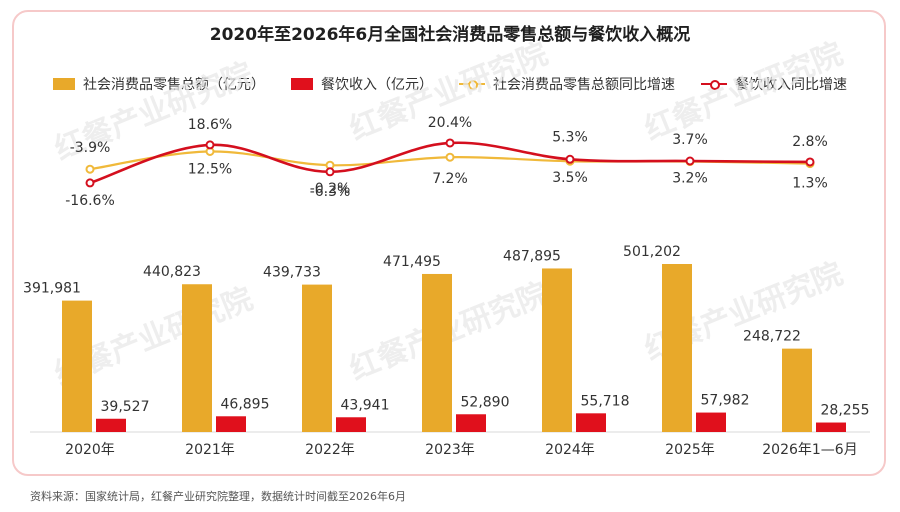 The height and width of the screenshot is (512, 900). What do you see at coordinates (52, 289) in the screenshot?
I see `bar-label-retail: 391,981` at bounding box center [52, 289].